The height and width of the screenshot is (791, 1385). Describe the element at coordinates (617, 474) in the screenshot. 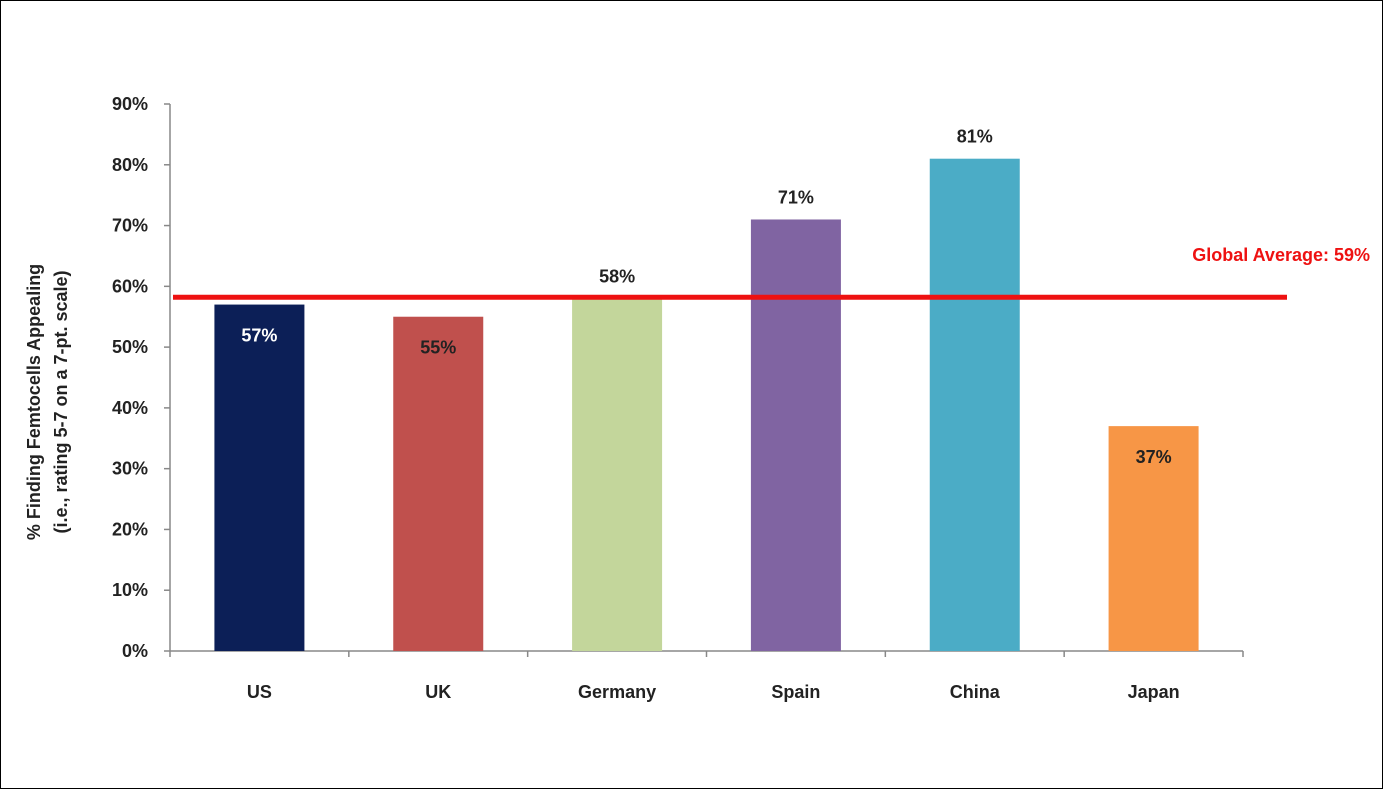

I see `bar-germany` at that location.